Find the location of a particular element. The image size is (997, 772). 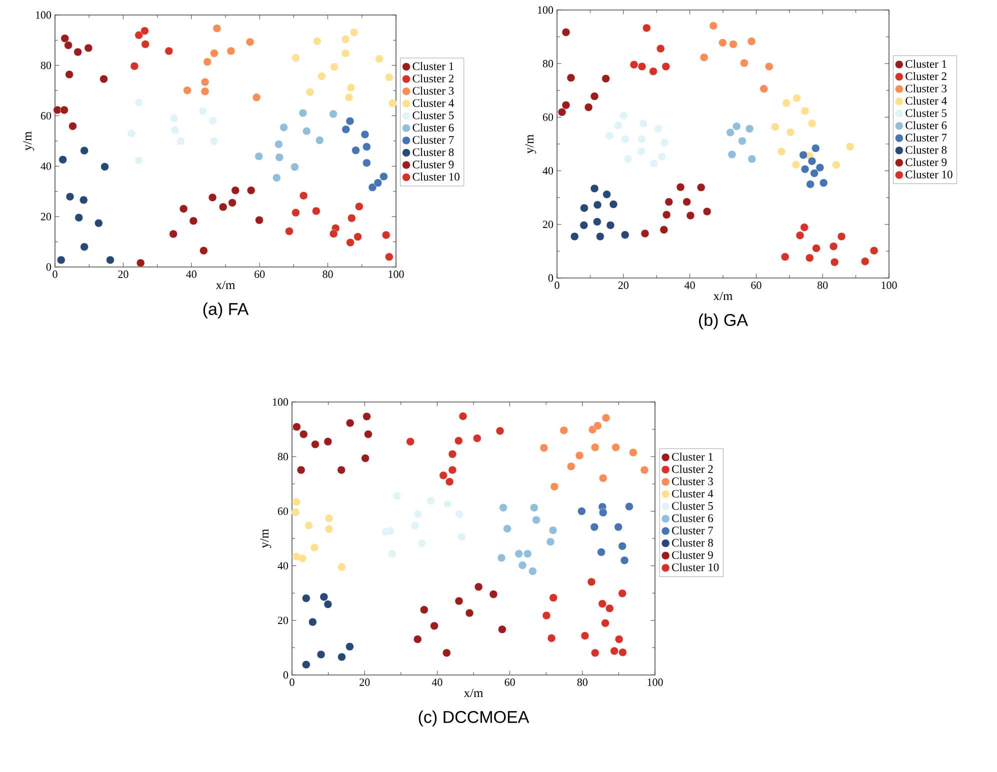

y-tick-label: 60 is located at coordinates (46, 116).